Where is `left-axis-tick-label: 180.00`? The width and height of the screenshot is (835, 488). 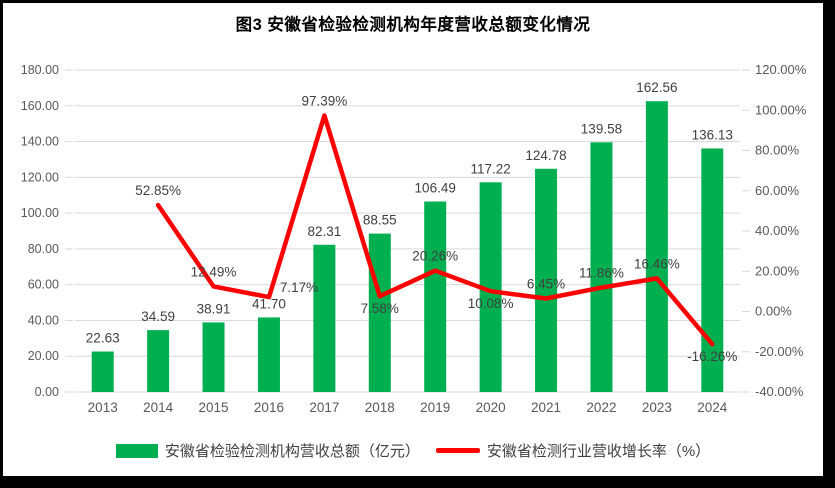 left-axis-tick-label: 180.00 is located at coordinates (40, 70).